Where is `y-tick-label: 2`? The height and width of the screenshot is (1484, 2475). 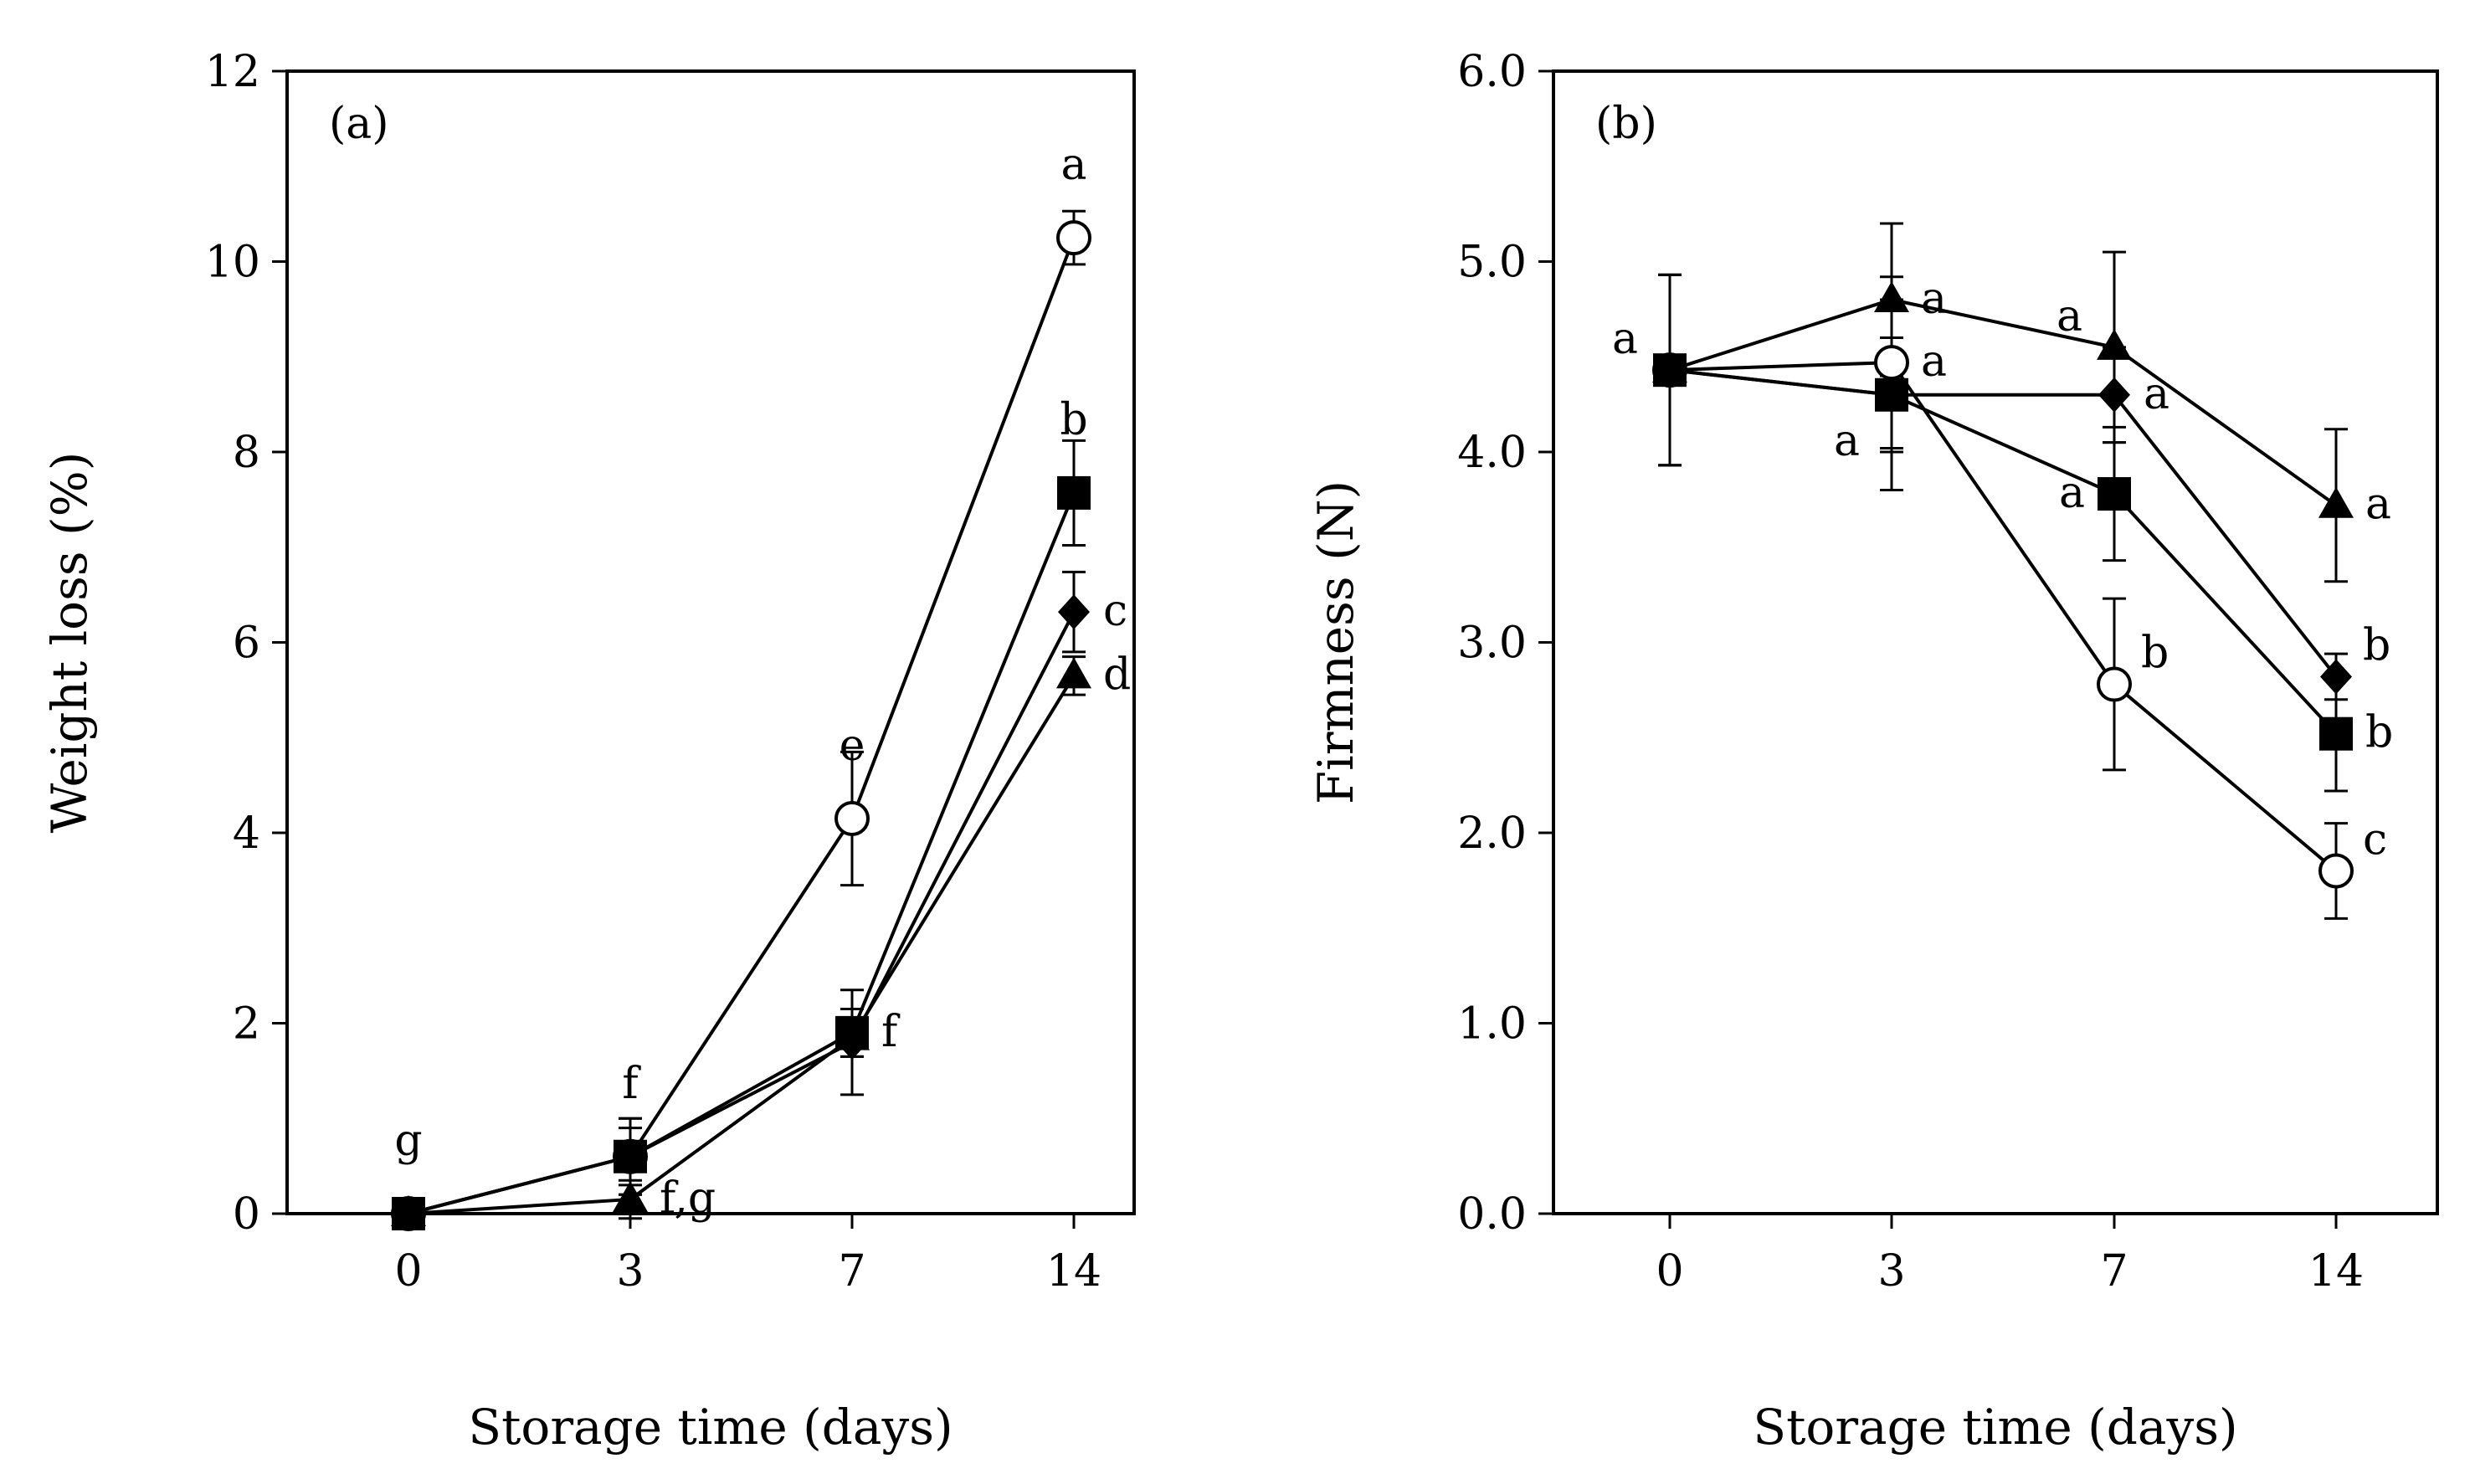 y-tick-label: 2 is located at coordinates (246, 1024).